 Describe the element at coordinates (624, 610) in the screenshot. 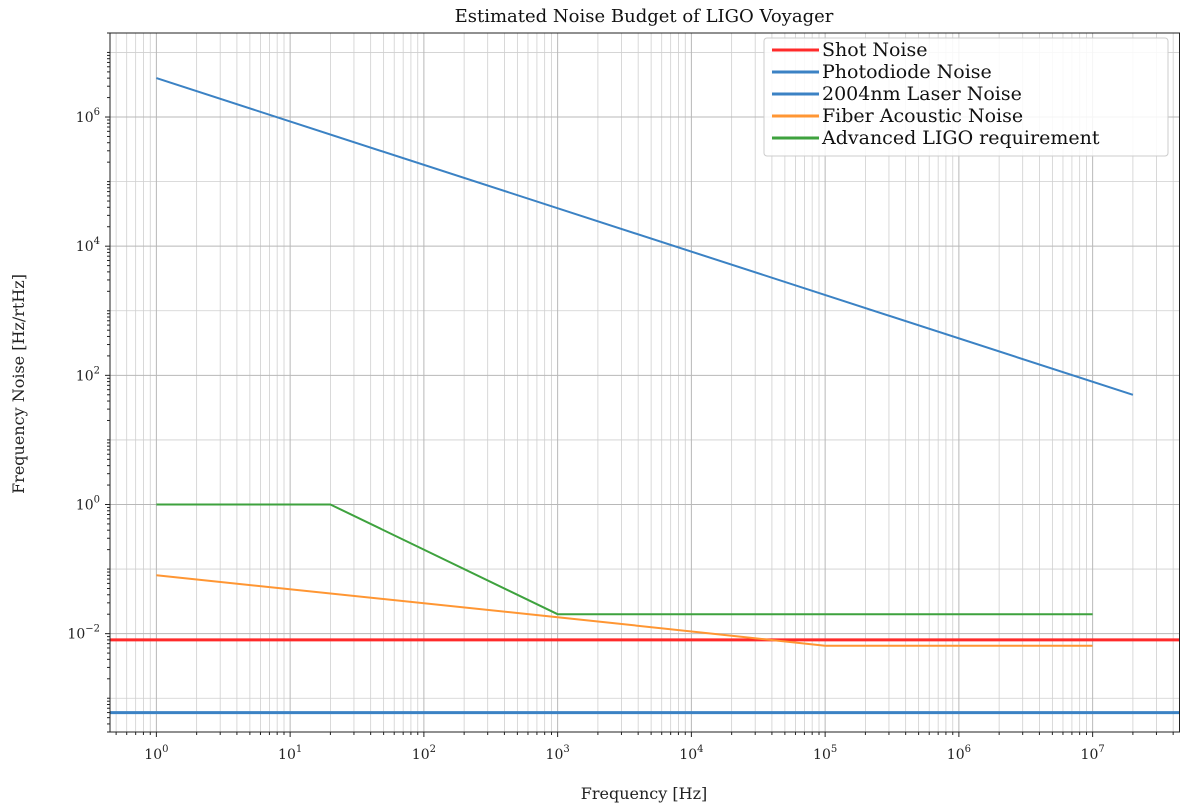

I see `series-line-fiber-acoustic-noise` at that location.